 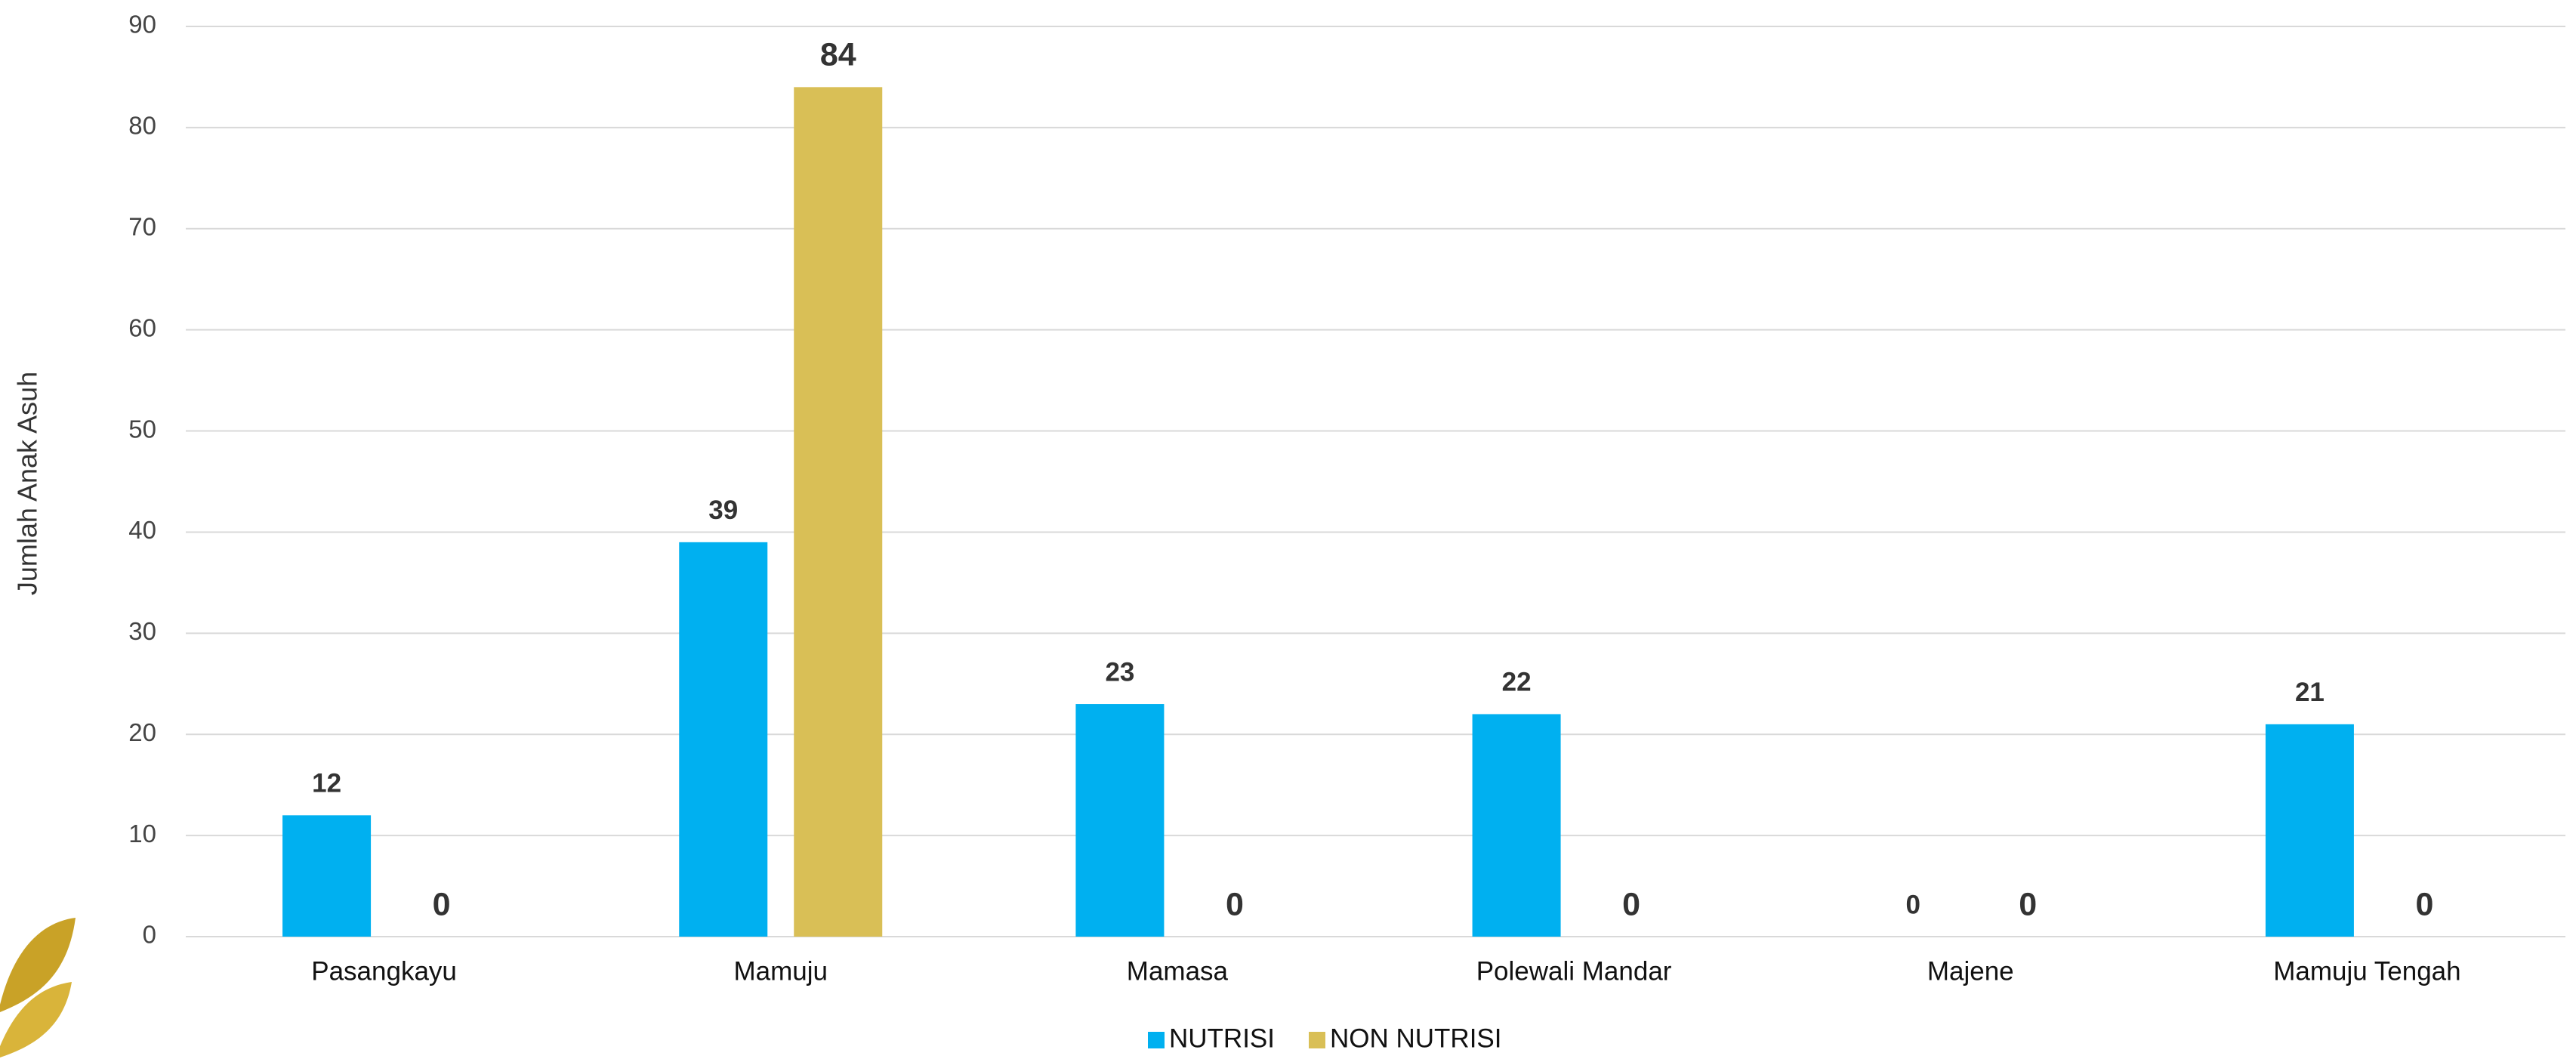 I want to click on data-label: 22, so click(x=1517, y=682).